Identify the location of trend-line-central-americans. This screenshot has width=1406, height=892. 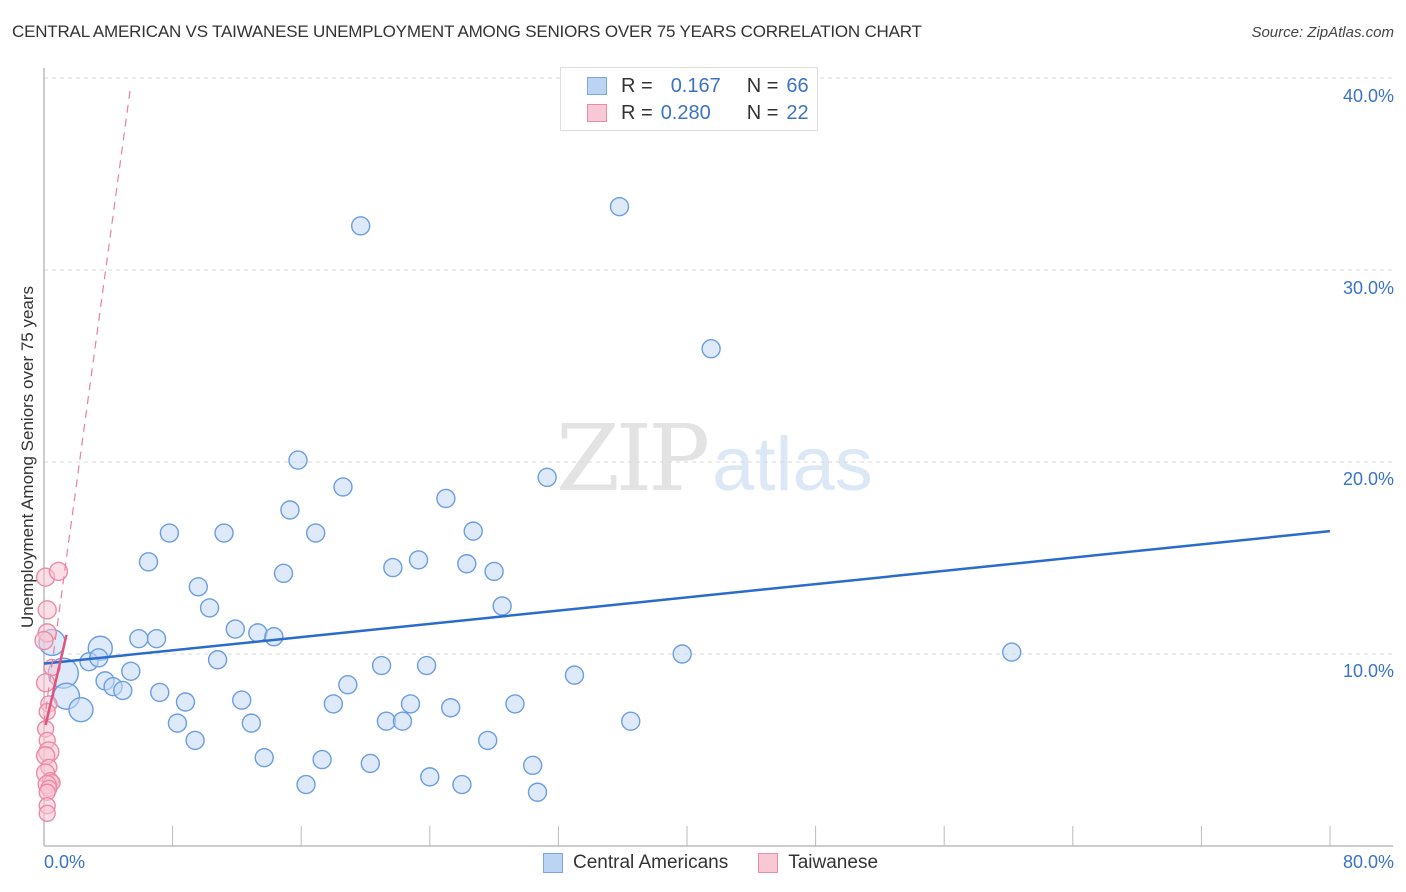
(687, 597).